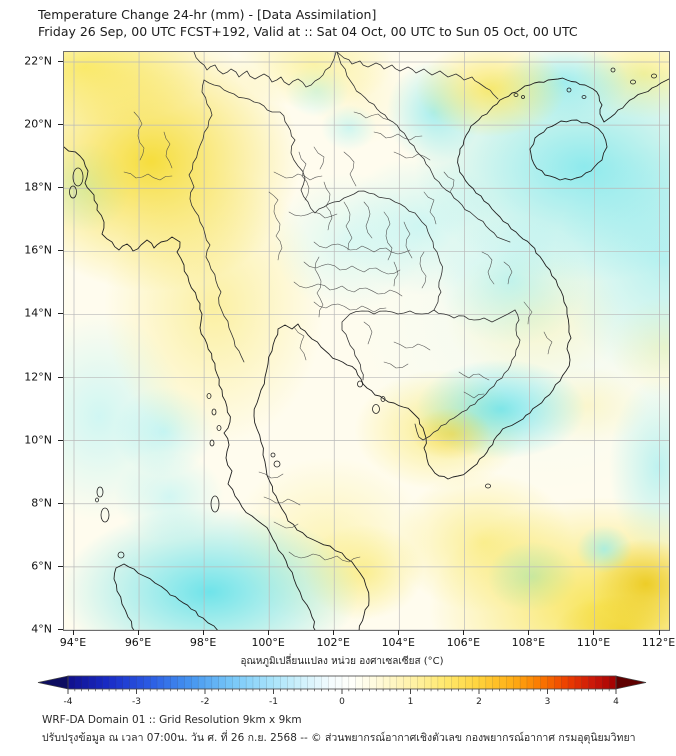 This screenshot has width=676, height=756. I want to click on x-tick-label: 110°E, so click(593, 642).